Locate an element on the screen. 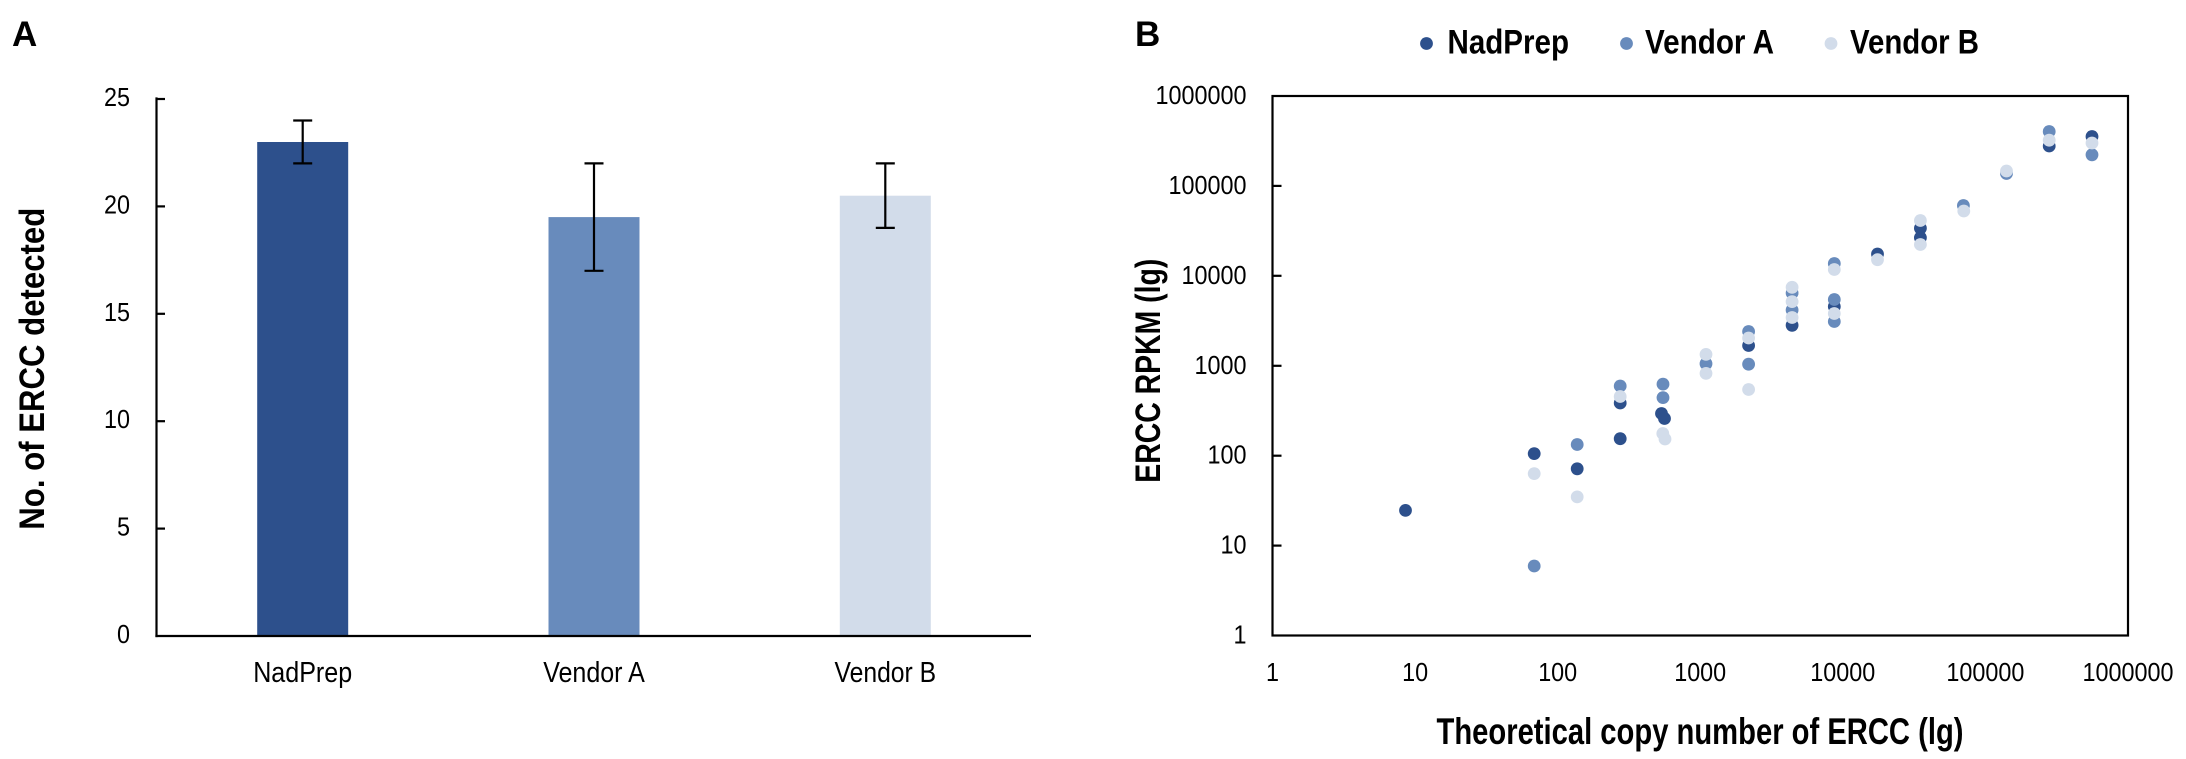 Image resolution: width=2186 pixels, height=759 pixels. svg-text: 20 is located at coordinates (117, 204).